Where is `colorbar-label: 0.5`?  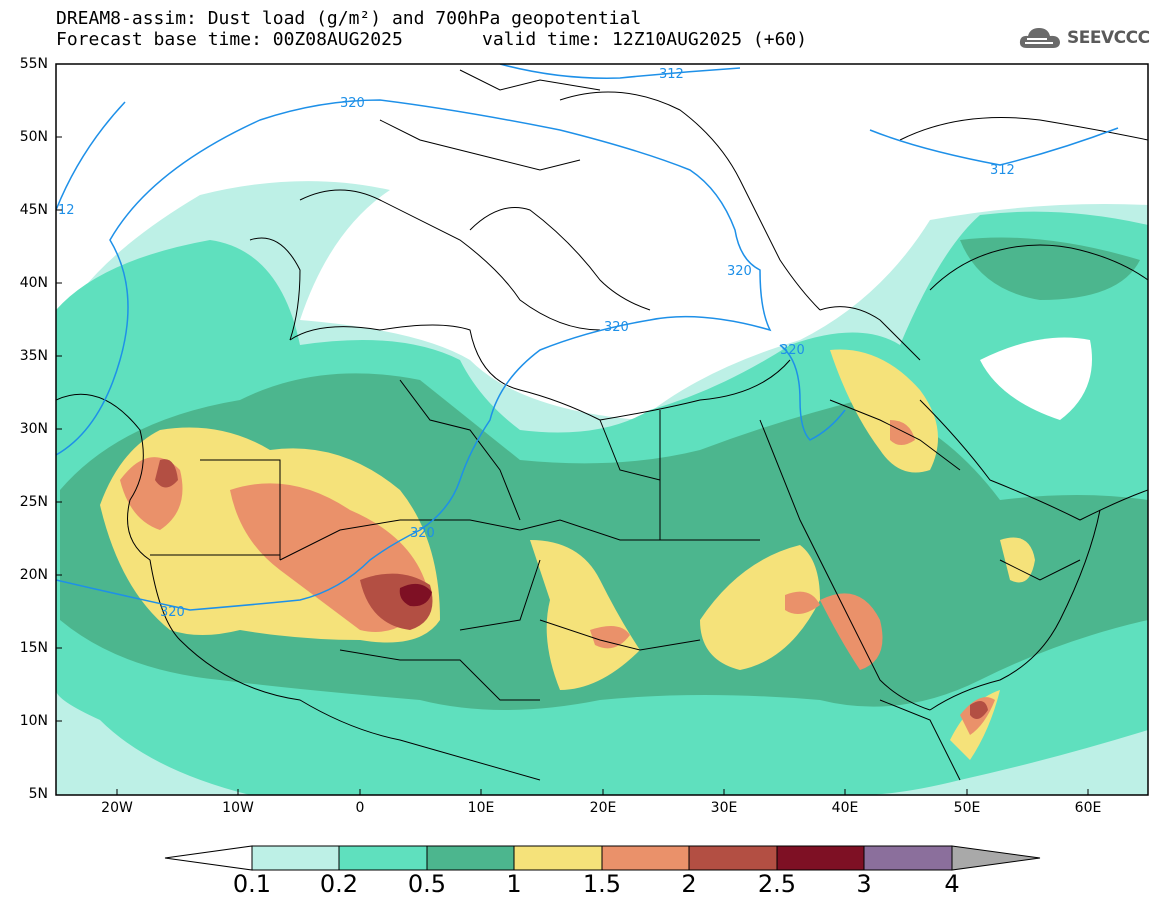 colorbar-label: 0.5 is located at coordinates (427, 884).